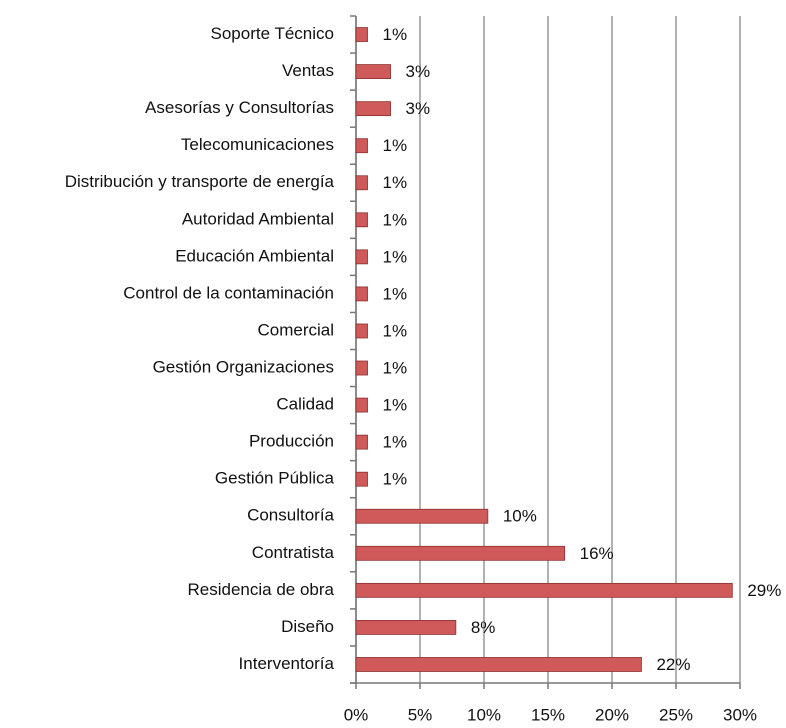  What do you see at coordinates (243, 367) in the screenshot?
I see `y-tick-label: Gestión Organizaciones` at bounding box center [243, 367].